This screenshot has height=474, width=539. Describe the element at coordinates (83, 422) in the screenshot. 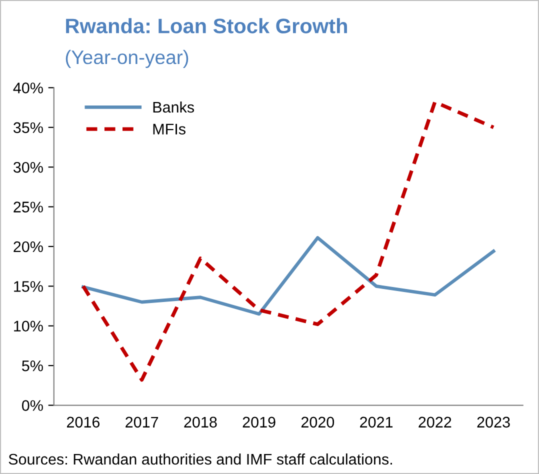

I see `x-tick-label: 2016` at that location.